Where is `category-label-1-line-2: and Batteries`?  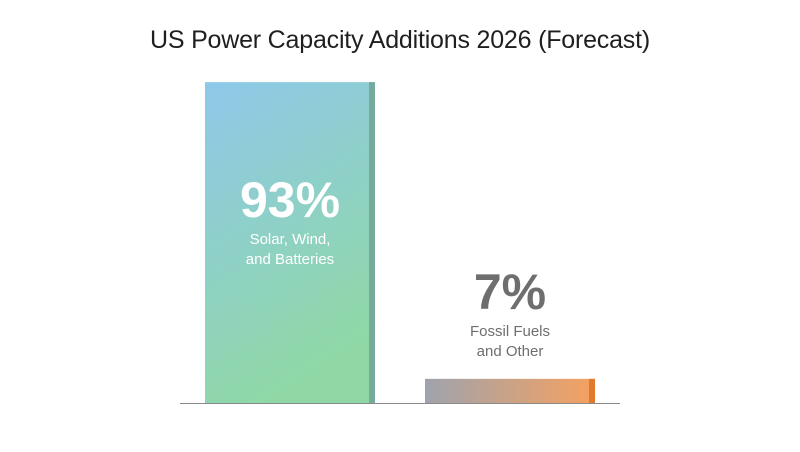 category-label-1-line-2: and Batteries is located at coordinates (290, 259).